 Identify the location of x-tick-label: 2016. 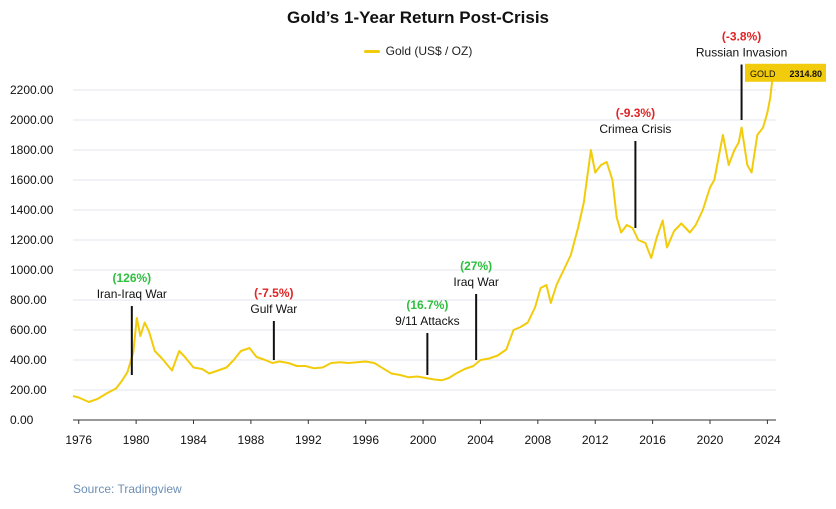
(652, 440).